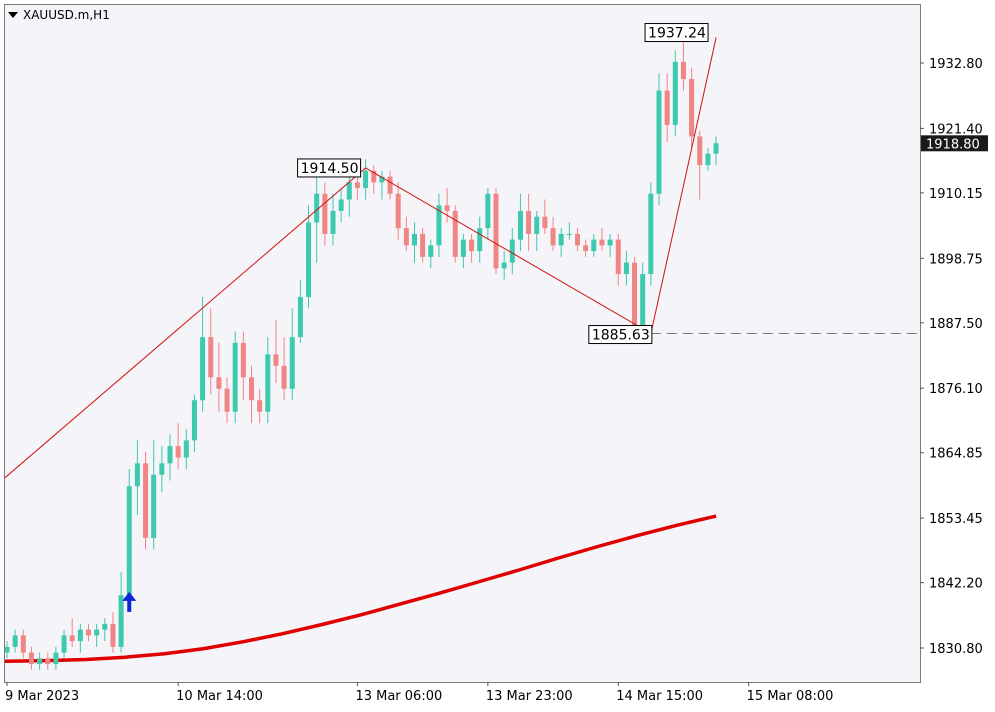 The image size is (995, 712). What do you see at coordinates (66, 15) in the screenshot?
I see `symbol-timeframe-label: XAUUSD.m,H1` at bounding box center [66, 15].